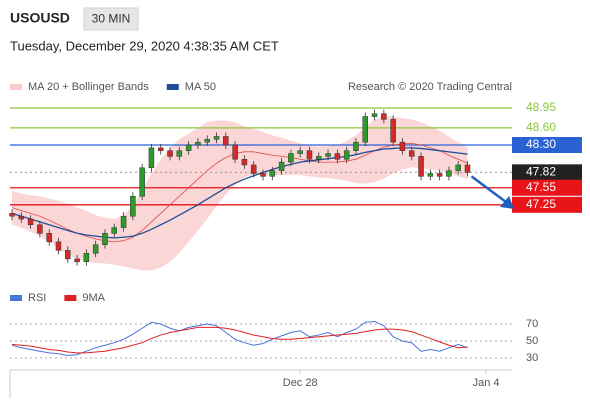 This screenshot has height=400, width=590. What do you see at coordinates (488, 189) in the screenshot?
I see `forecast-arrow` at bounding box center [488, 189].